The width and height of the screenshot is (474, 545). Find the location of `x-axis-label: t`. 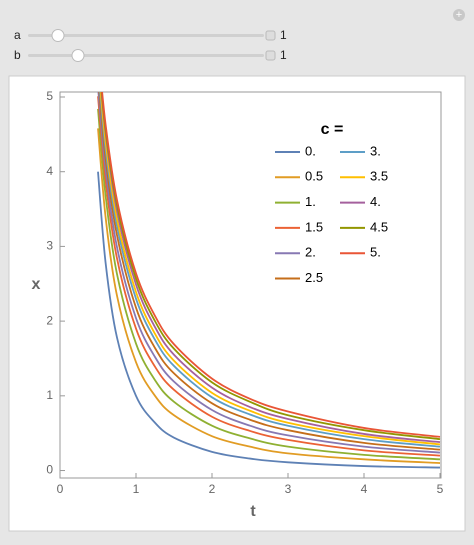

x-axis-label: t is located at coordinates (253, 511).